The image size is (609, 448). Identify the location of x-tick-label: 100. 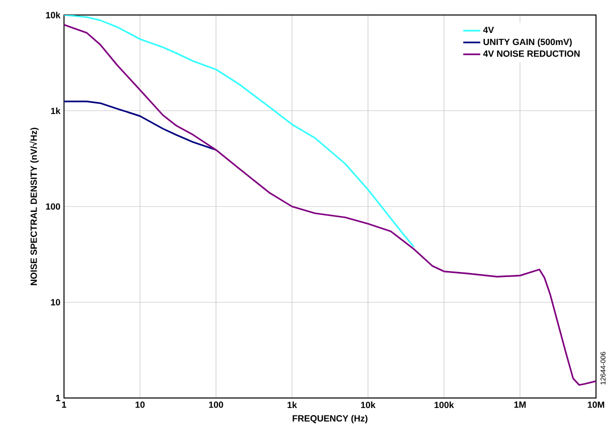
(216, 405).